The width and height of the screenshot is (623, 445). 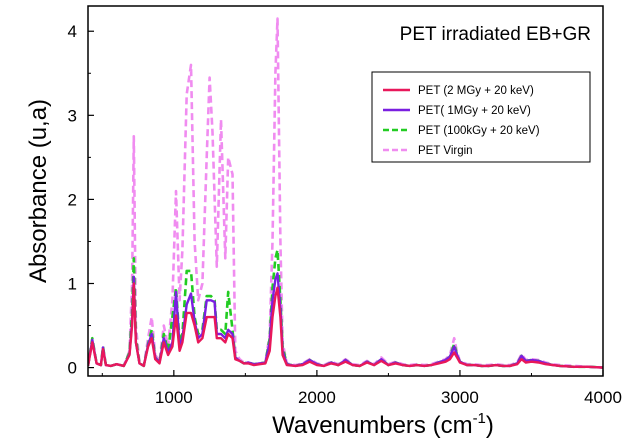 I want to click on y-tick-label: 3, so click(x=72, y=115).